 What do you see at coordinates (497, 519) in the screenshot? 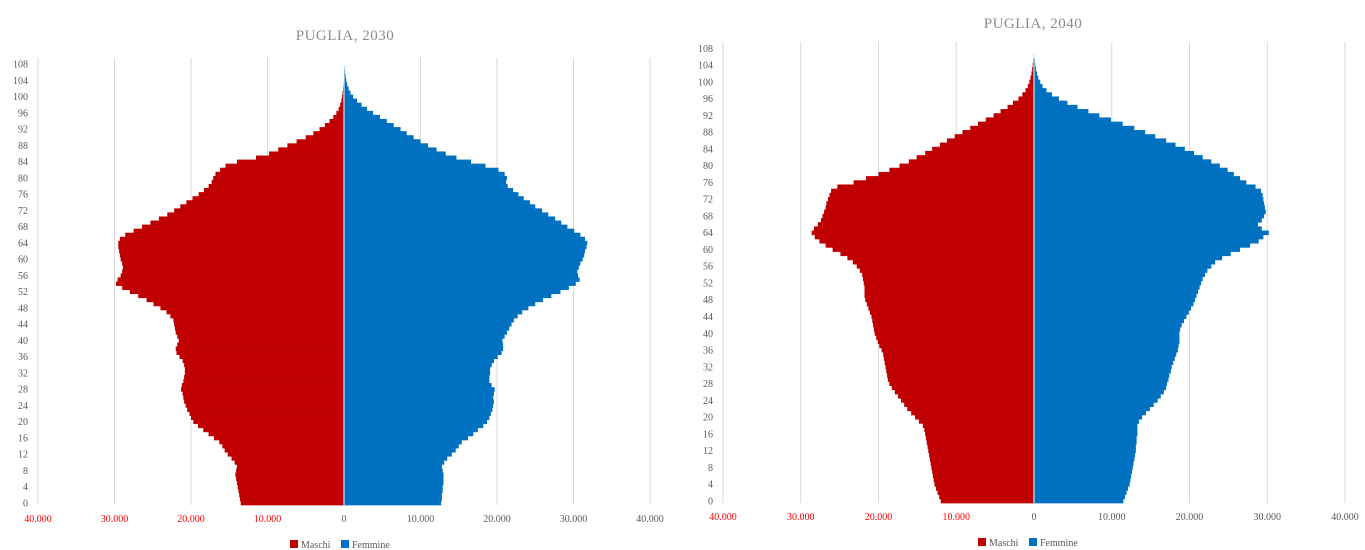
I see `x-tick-label: 20.000` at bounding box center [497, 519].